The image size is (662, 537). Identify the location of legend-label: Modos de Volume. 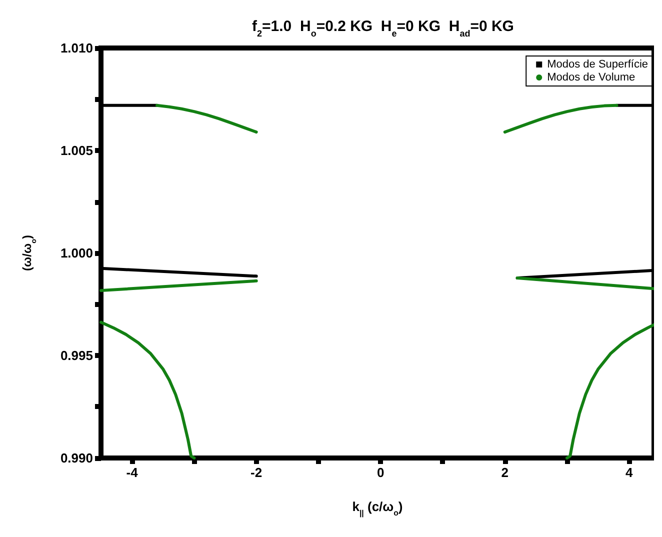
(591, 78).